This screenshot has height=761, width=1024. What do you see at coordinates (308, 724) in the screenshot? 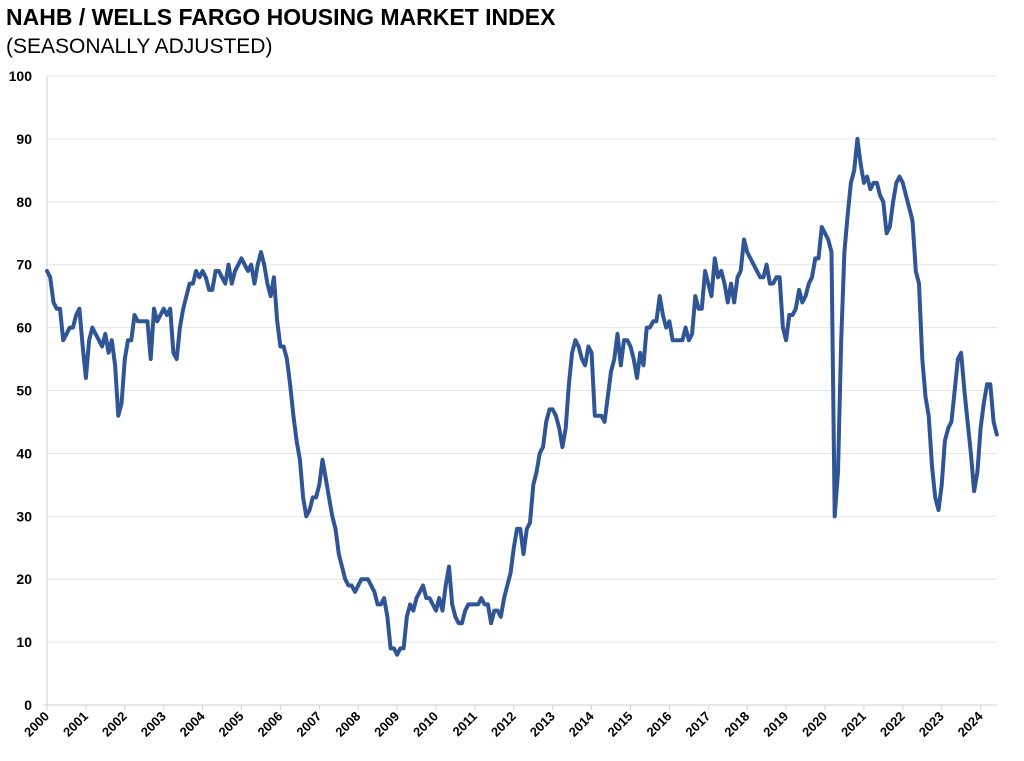
I see `x-tick-label: 2007` at bounding box center [308, 724].